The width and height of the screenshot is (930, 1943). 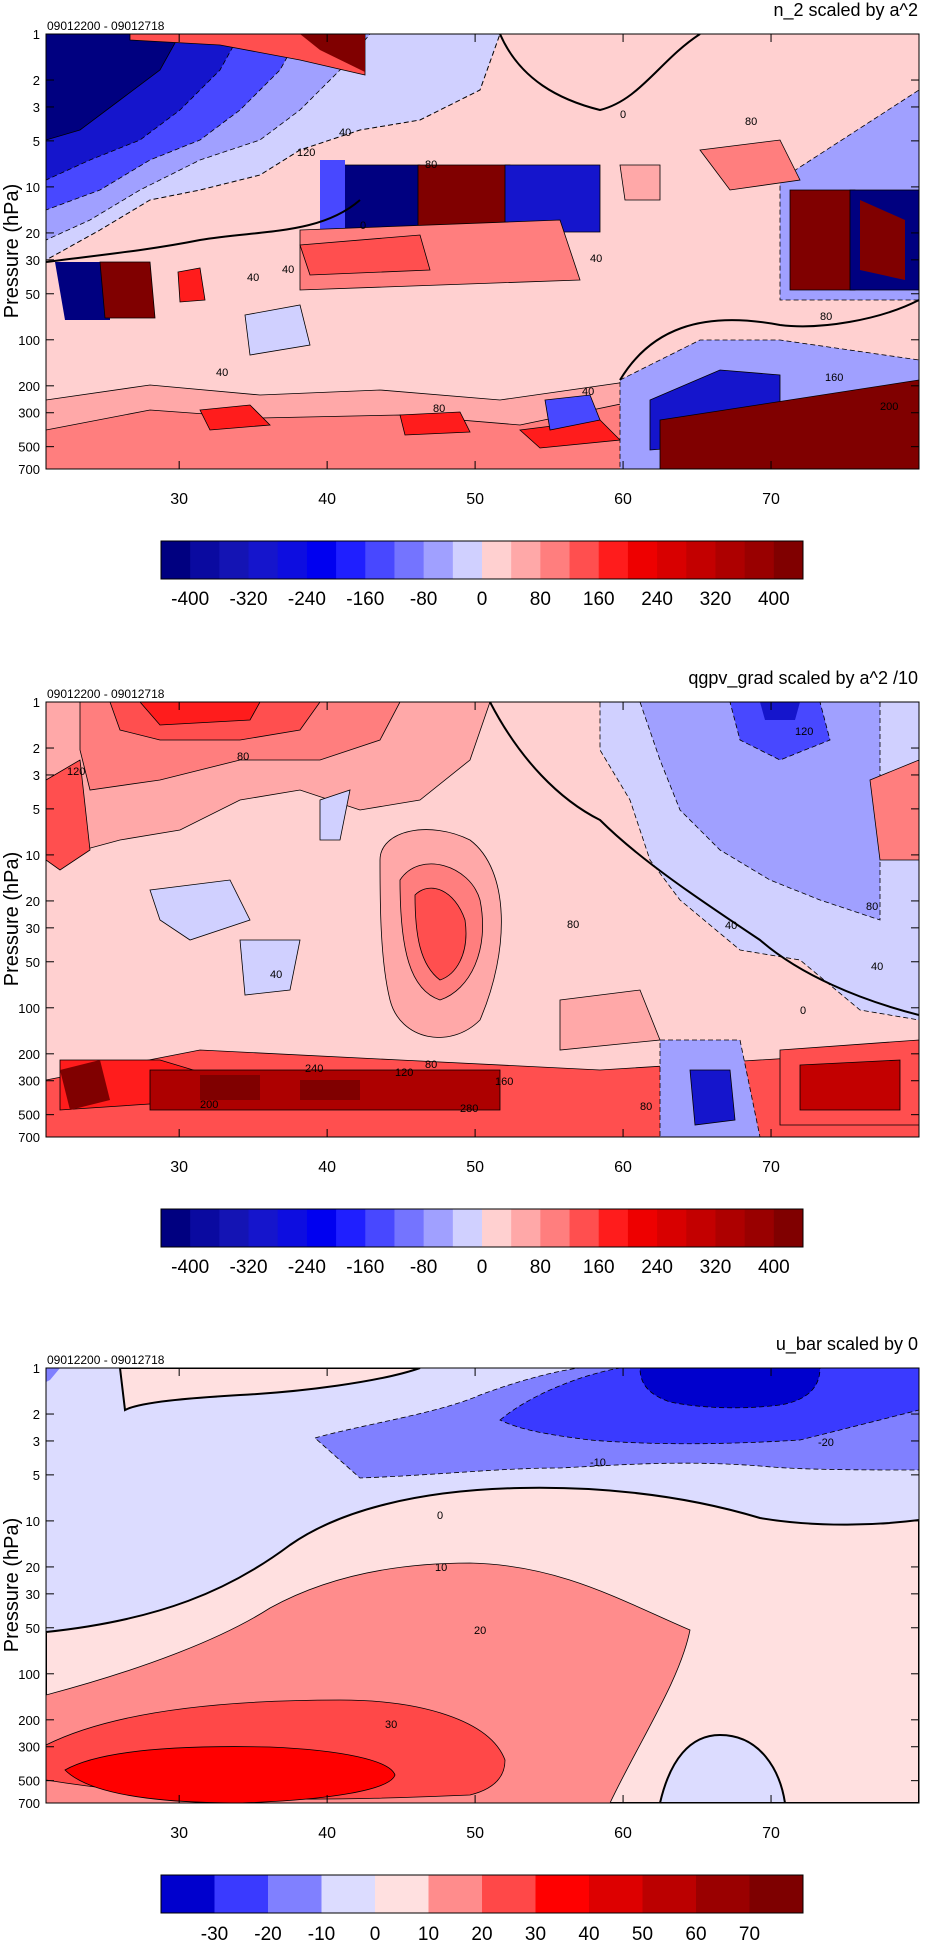 What do you see at coordinates (623, 1833) in the screenshot?
I see `x-tick-label: 60` at bounding box center [623, 1833].